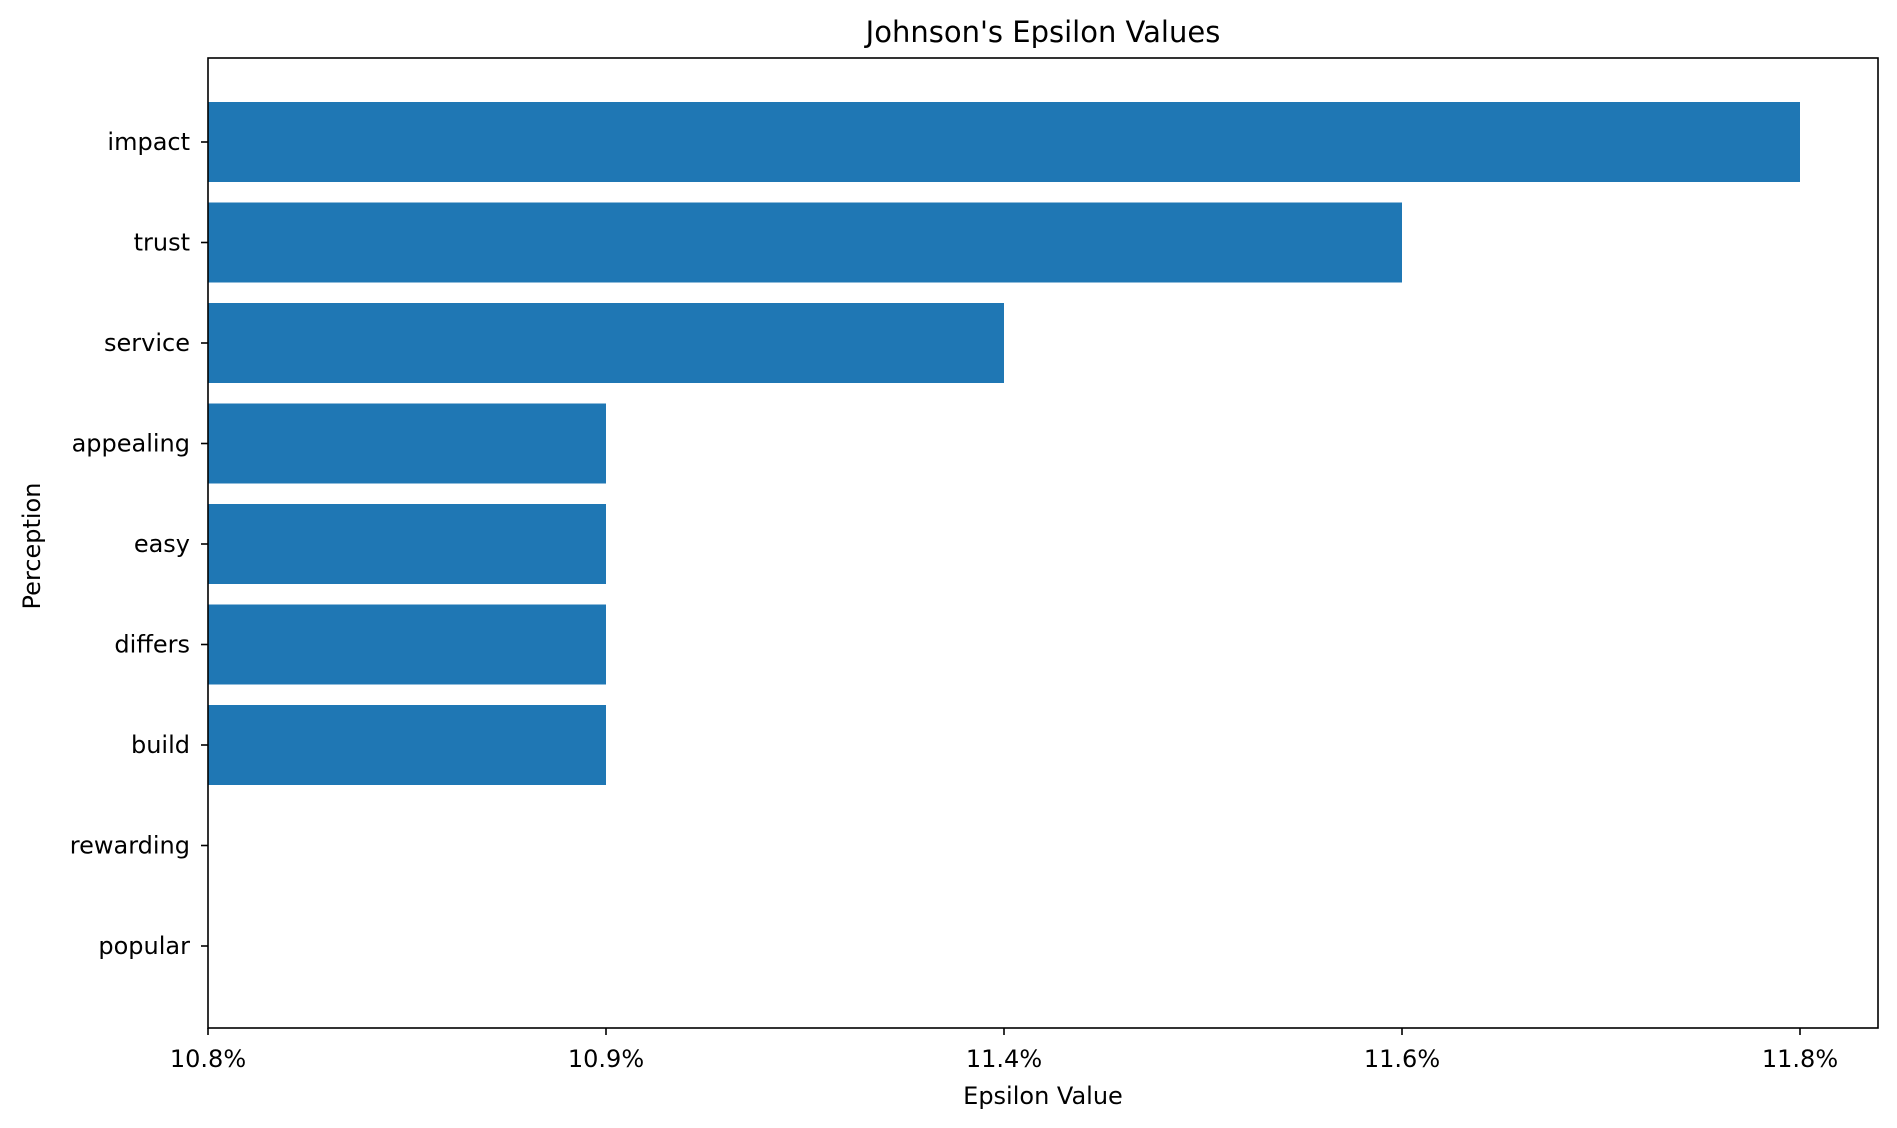 This screenshot has height=1128, width=1897. I want to click on bar-impact, so click(1004, 142).